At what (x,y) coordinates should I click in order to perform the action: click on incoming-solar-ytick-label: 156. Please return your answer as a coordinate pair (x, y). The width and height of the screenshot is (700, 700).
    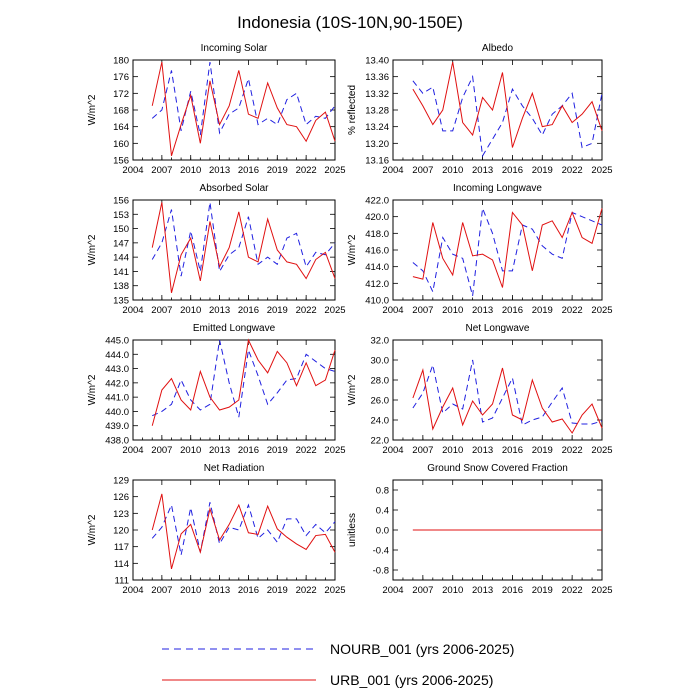
    Looking at the image, I should click on (121, 161).